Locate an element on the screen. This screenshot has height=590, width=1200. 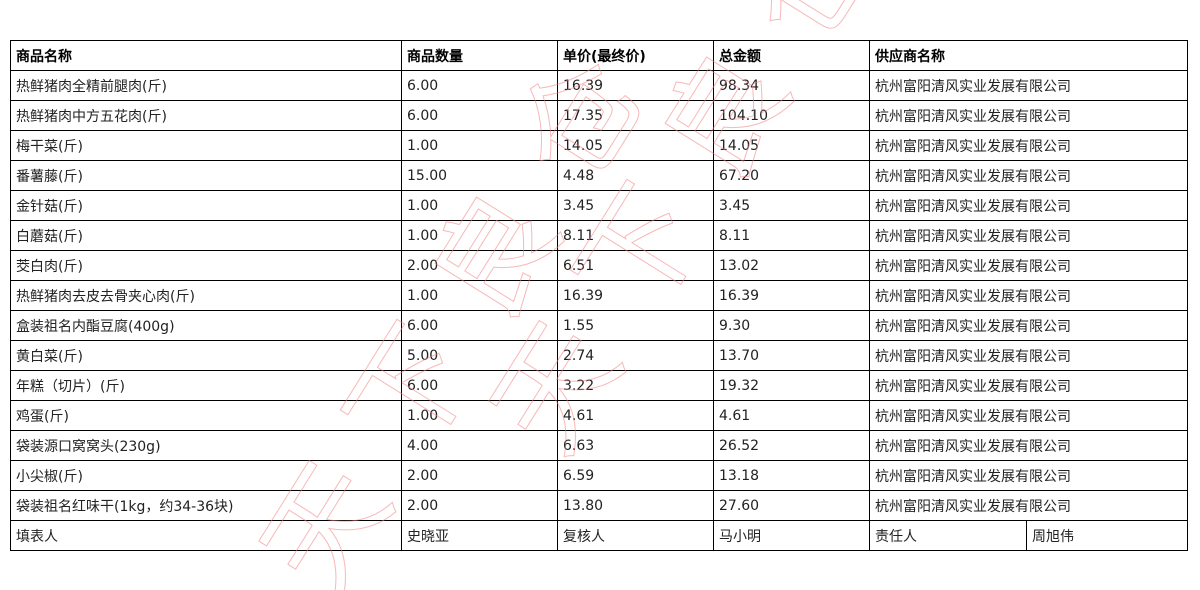
table-row: 白蘑菇(斤) 1.00 8.11 8.11 杭州富阳清风实业发展有限公司 is located at coordinates (599, 235).